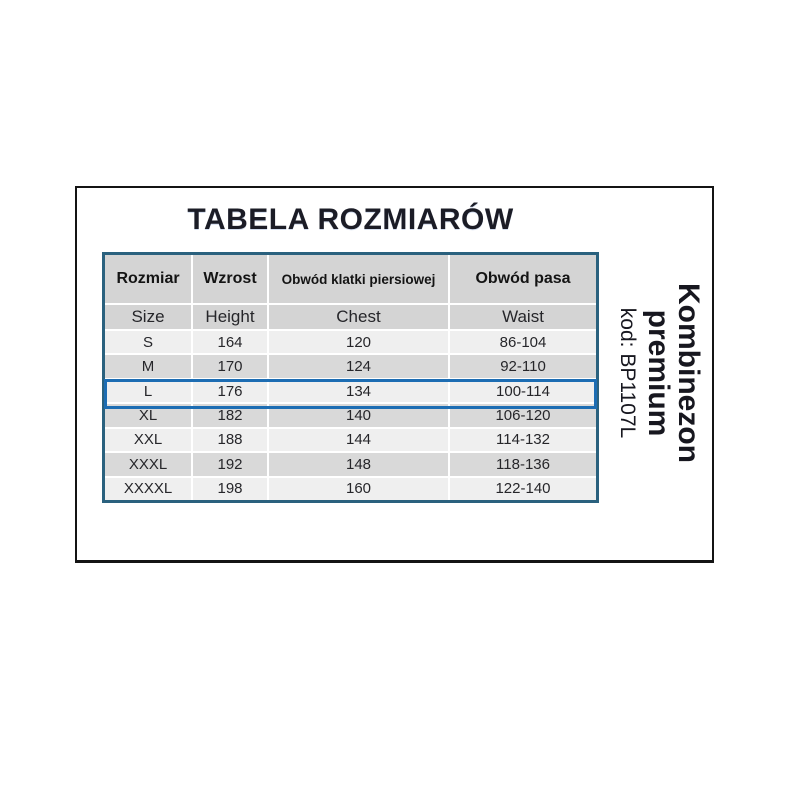 This screenshot has width=800, height=800. Describe the element at coordinates (358, 342) in the screenshot. I see `cell-s-chest: 120` at that location.